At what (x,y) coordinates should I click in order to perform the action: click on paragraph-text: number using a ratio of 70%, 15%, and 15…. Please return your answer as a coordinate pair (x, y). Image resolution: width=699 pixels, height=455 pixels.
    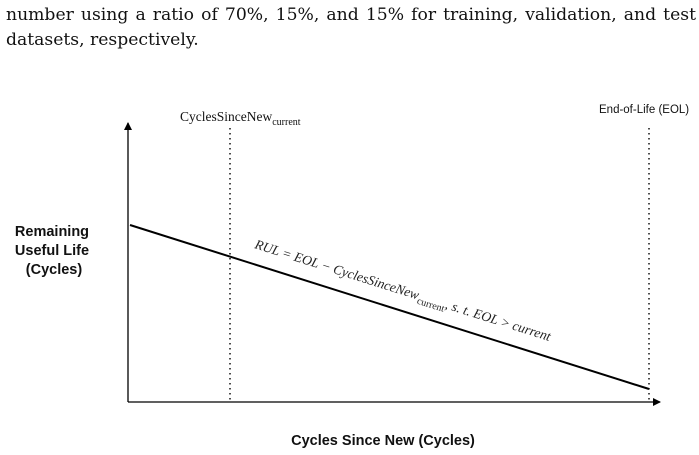
    Looking at the image, I should click on (351, 28).